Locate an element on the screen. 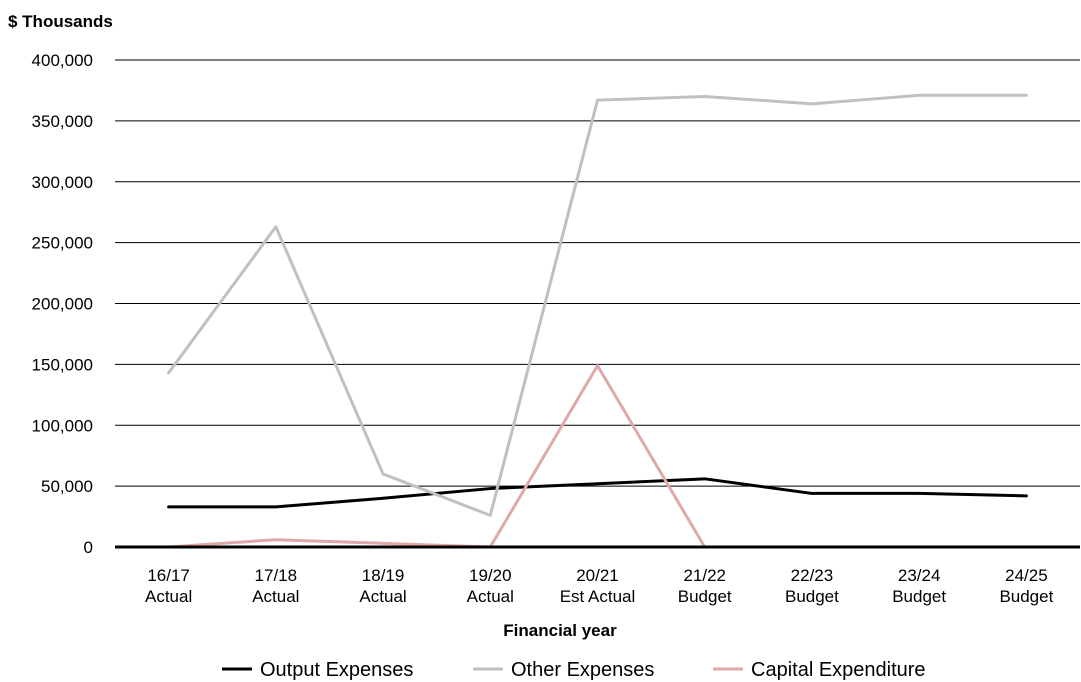 This screenshot has width=1081, height=682. legend-label: Capital Expenditure is located at coordinates (838, 670).